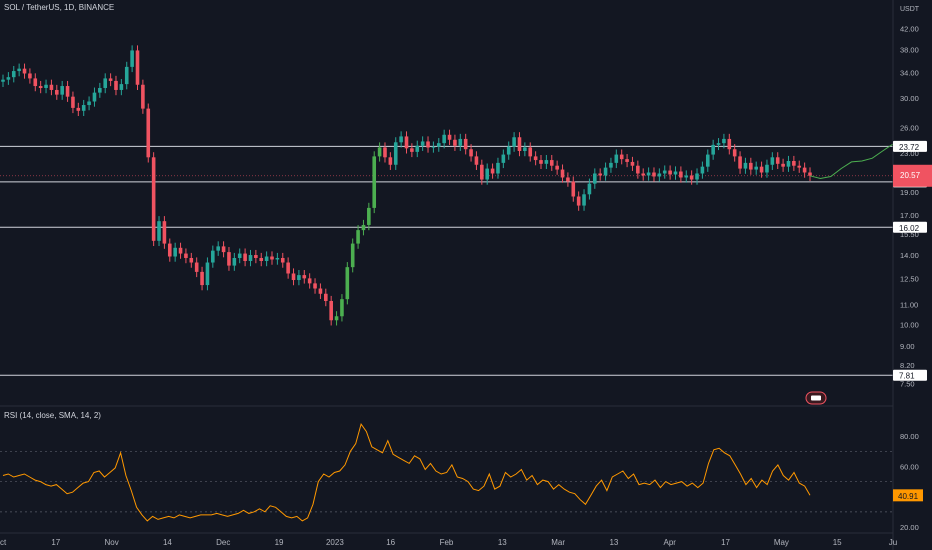 This screenshot has height=550, width=932. I want to click on price-tick-label: 11.00, so click(909, 305).